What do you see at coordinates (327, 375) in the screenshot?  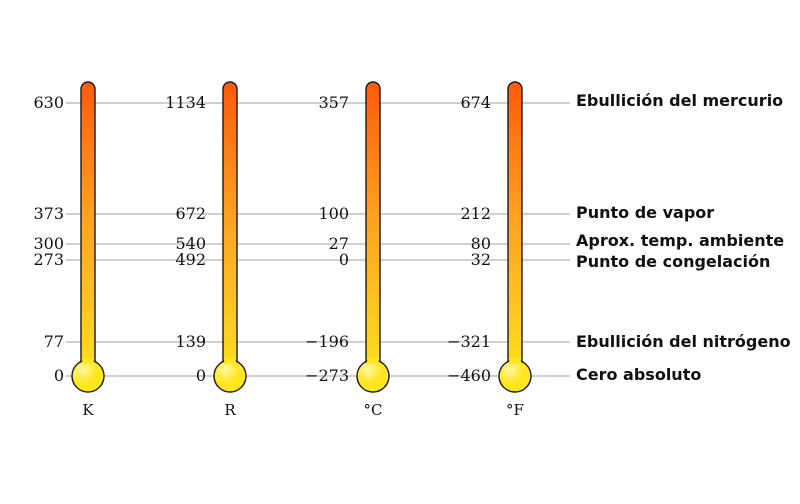 I see `tick-label: −273` at bounding box center [327, 375].